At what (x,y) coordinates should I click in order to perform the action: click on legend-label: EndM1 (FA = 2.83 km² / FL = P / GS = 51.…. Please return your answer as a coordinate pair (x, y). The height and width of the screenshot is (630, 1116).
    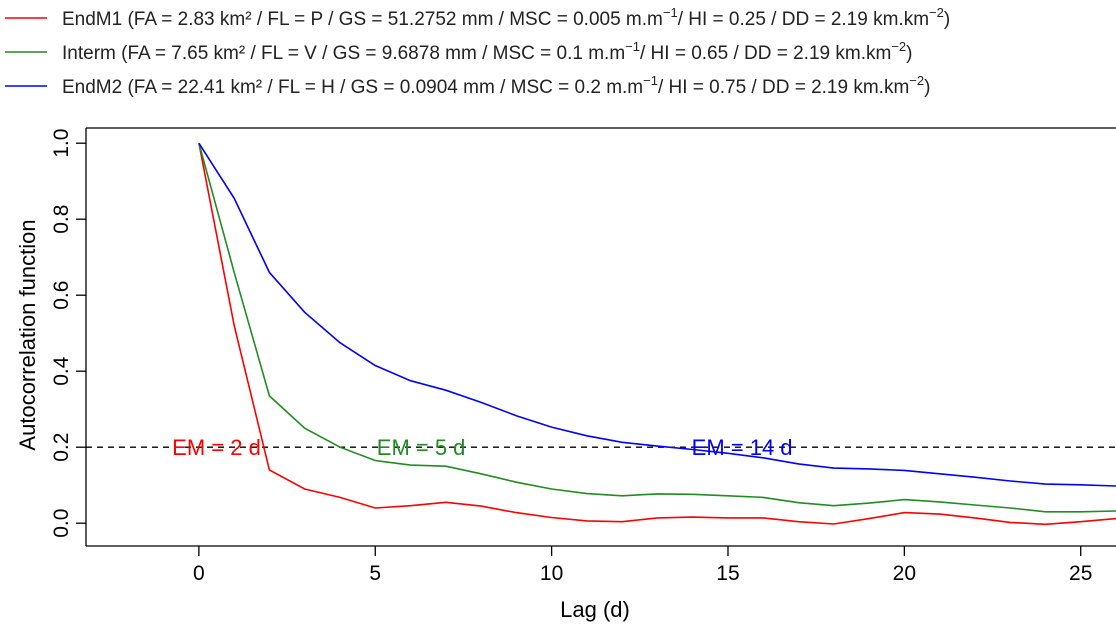
    Looking at the image, I should click on (506, 17).